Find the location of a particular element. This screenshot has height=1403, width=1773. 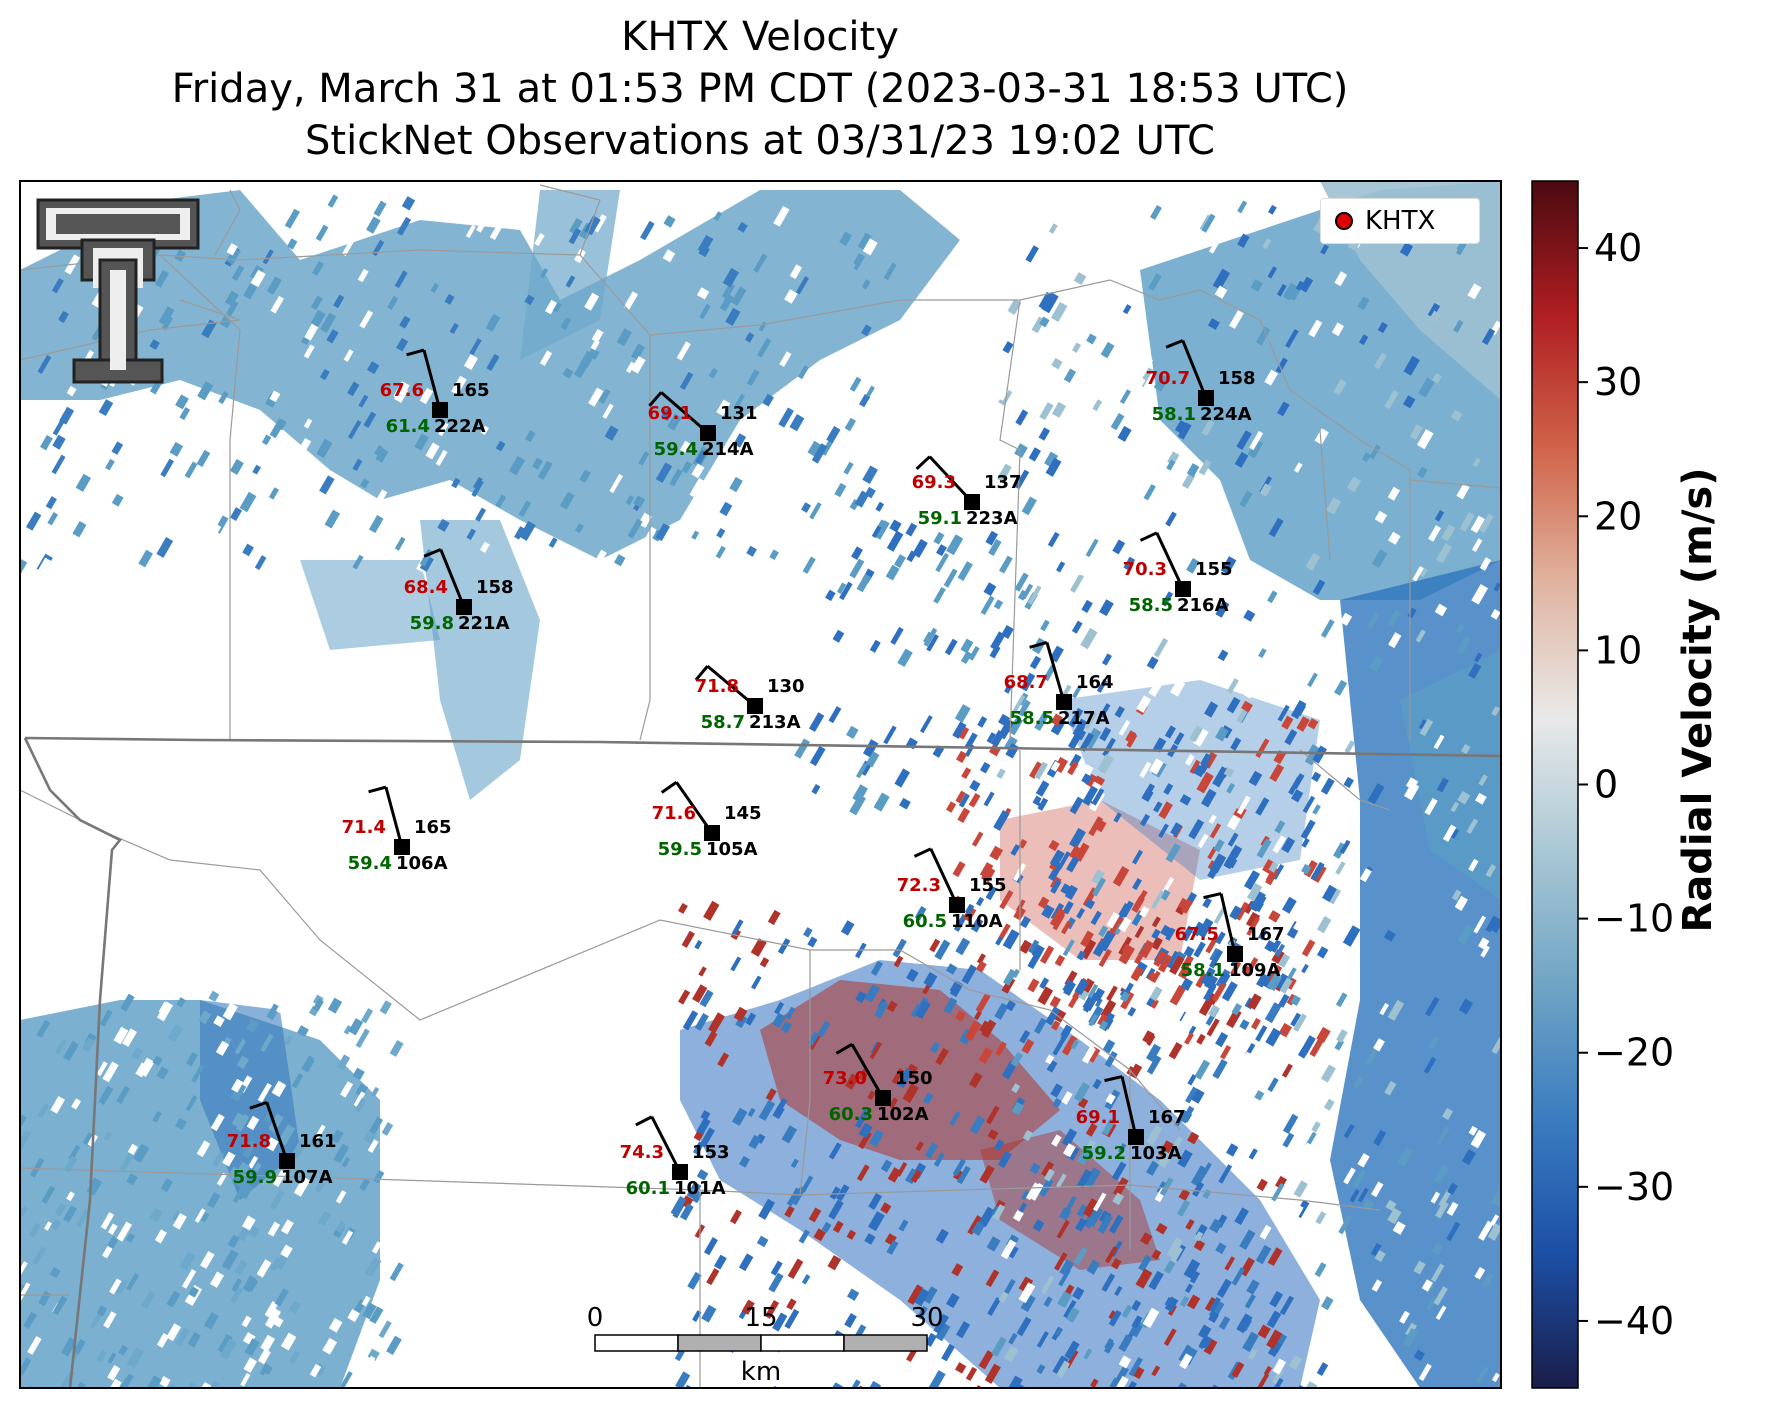

scale-bar: 0 15 30 km is located at coordinates (765, 1345).